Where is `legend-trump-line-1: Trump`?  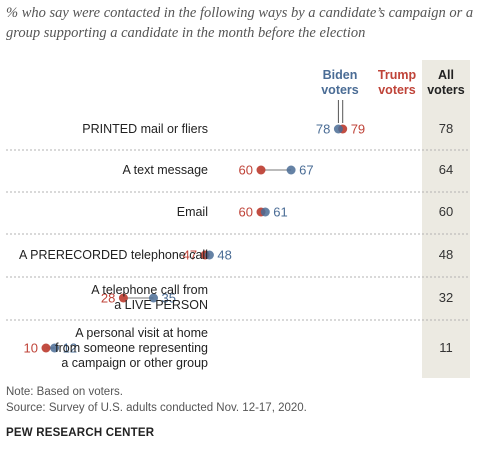
legend-trump-line-1: Trump is located at coordinates (397, 75).